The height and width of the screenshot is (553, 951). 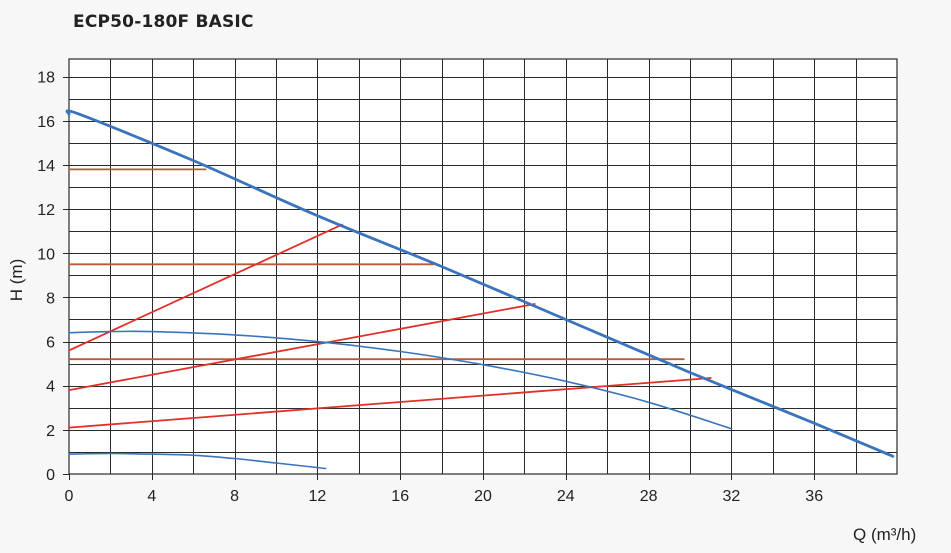 What do you see at coordinates (50, 431) in the screenshot?
I see `y-tick-label: 2` at bounding box center [50, 431].